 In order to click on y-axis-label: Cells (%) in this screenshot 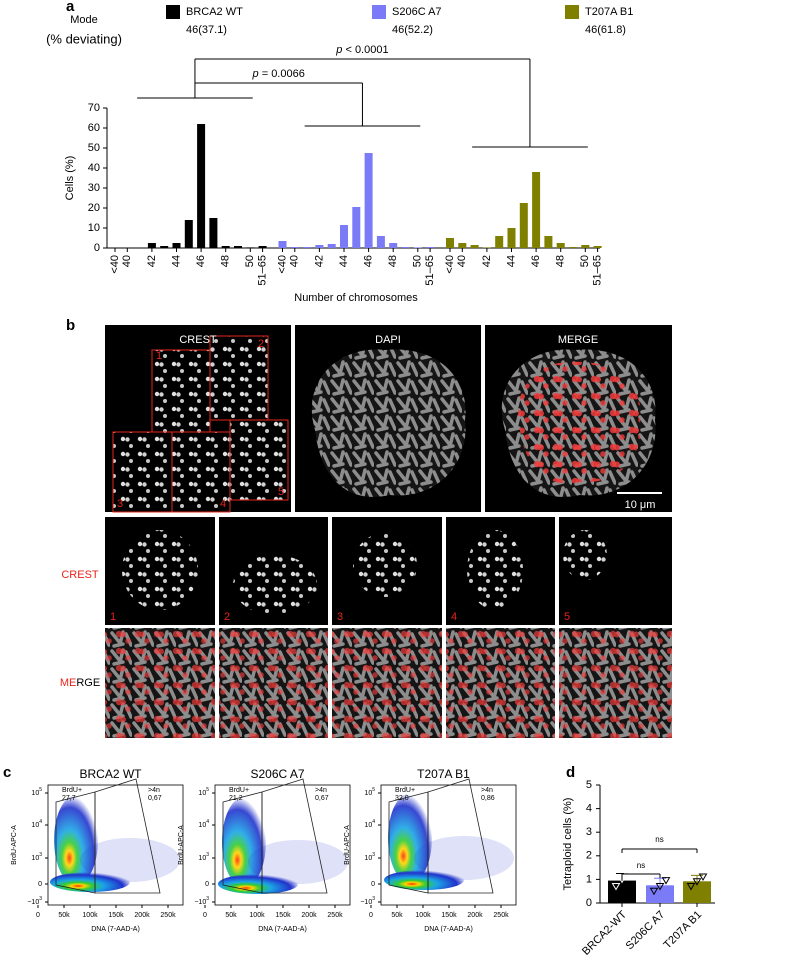, I will do `click(70, 178)`.